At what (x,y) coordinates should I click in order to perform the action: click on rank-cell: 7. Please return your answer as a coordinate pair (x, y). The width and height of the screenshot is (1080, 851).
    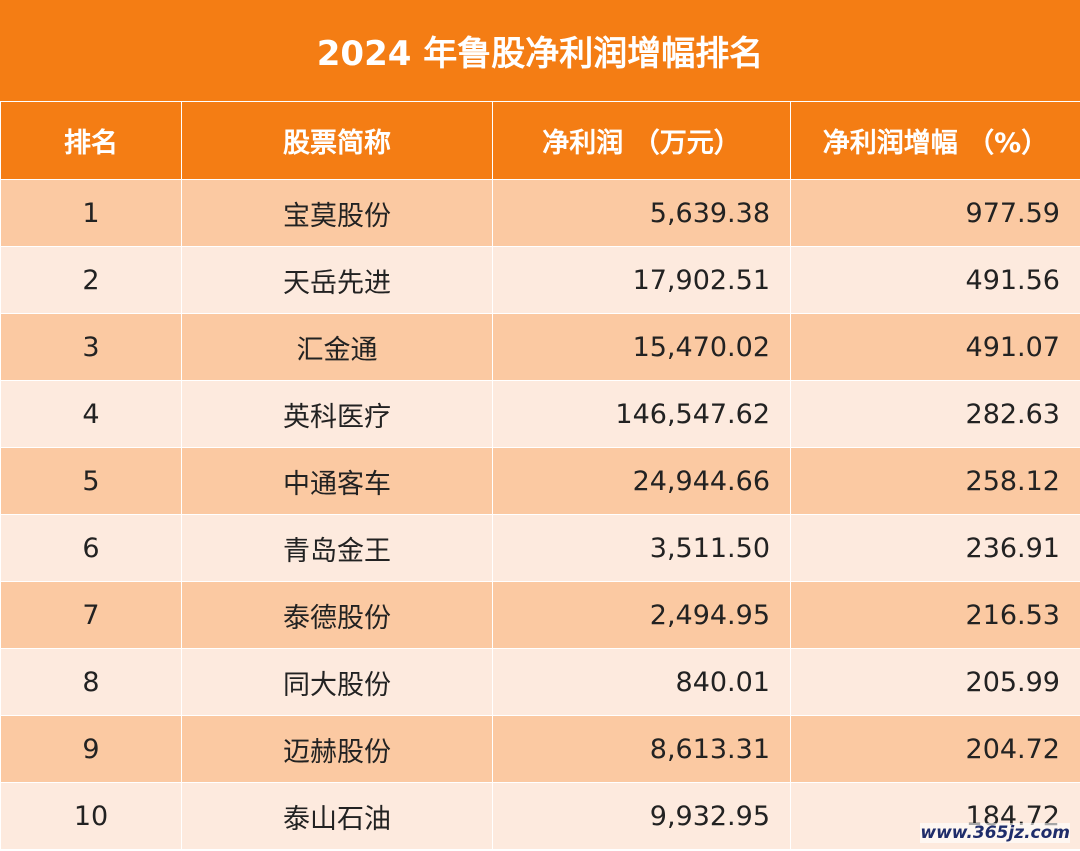
    Looking at the image, I should click on (91, 615).